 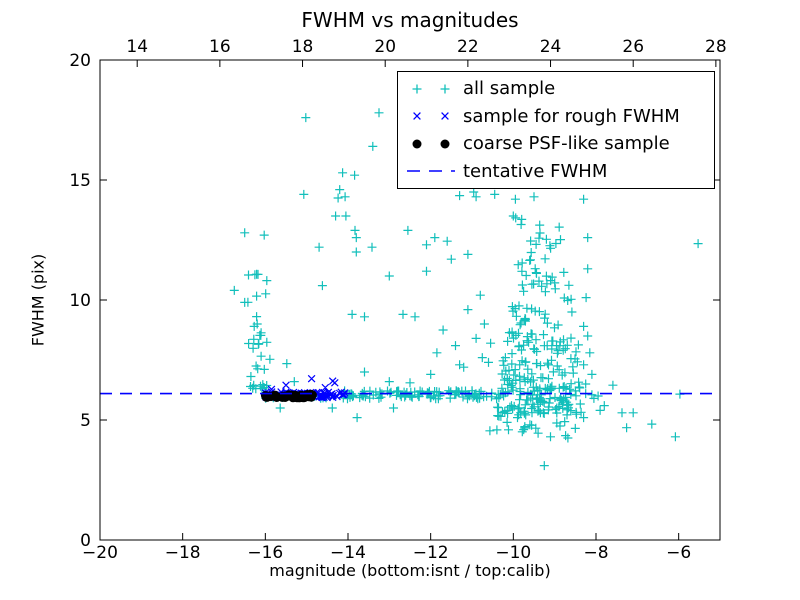 What do you see at coordinates (431, 171) in the screenshot?
I see `dashed-line-icon` at bounding box center [431, 171].